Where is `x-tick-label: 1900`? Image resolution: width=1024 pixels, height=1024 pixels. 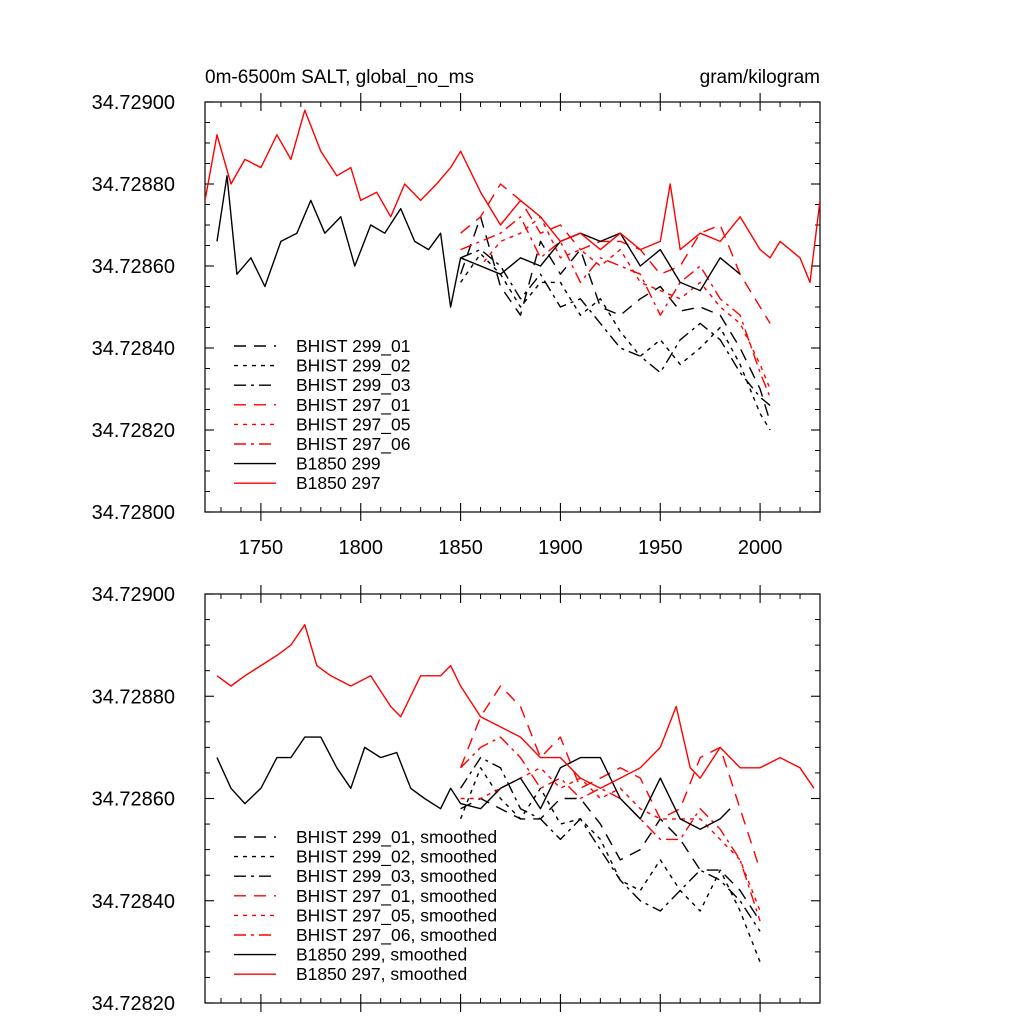
x-tick-label: 1900 is located at coordinates (560, 548).